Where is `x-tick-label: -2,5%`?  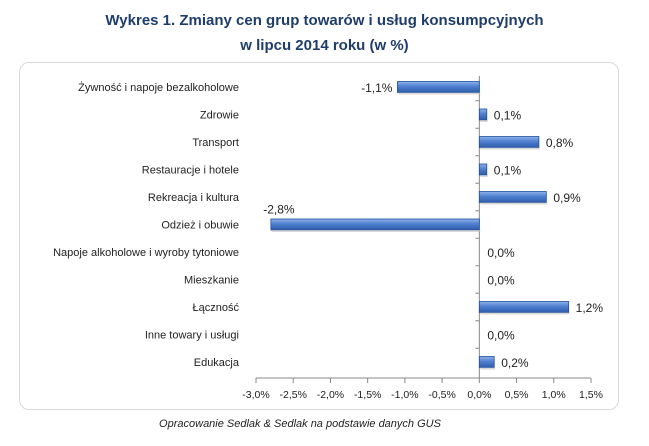 x-tick-label: -2,5% is located at coordinates (293, 395).